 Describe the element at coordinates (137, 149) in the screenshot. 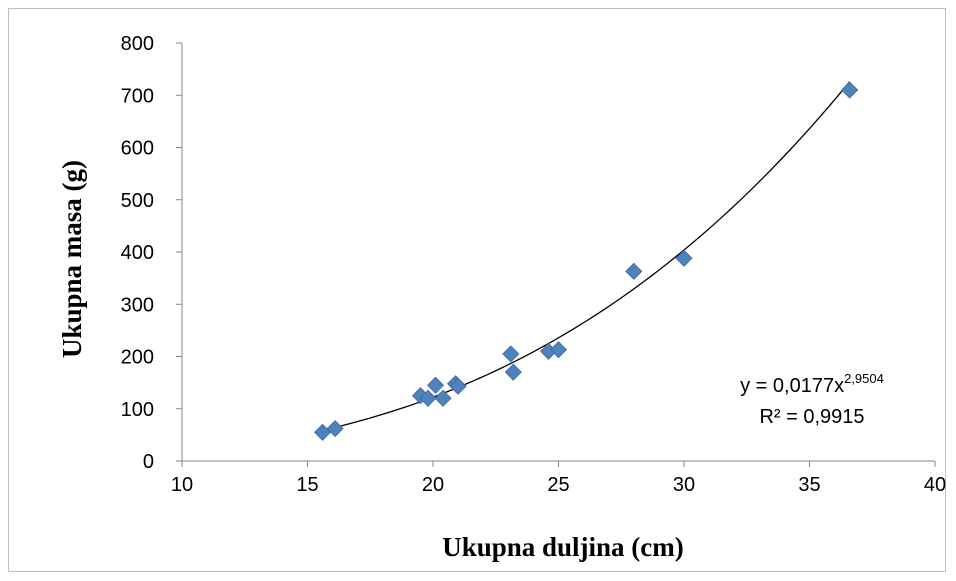

I see `y-tick-label: 600` at that location.